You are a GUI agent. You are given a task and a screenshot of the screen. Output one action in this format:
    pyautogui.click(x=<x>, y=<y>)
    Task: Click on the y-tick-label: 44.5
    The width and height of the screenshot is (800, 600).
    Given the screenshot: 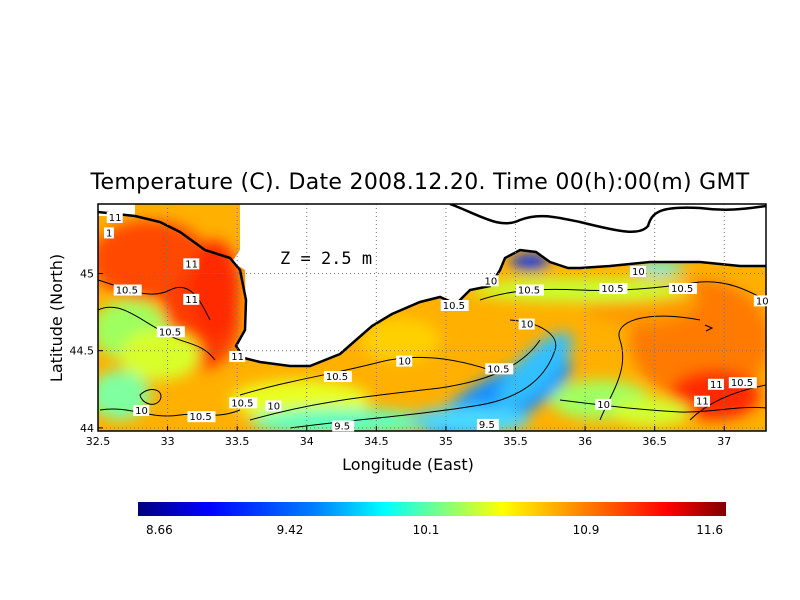 What is the action you would take?
    pyautogui.click(x=82, y=351)
    